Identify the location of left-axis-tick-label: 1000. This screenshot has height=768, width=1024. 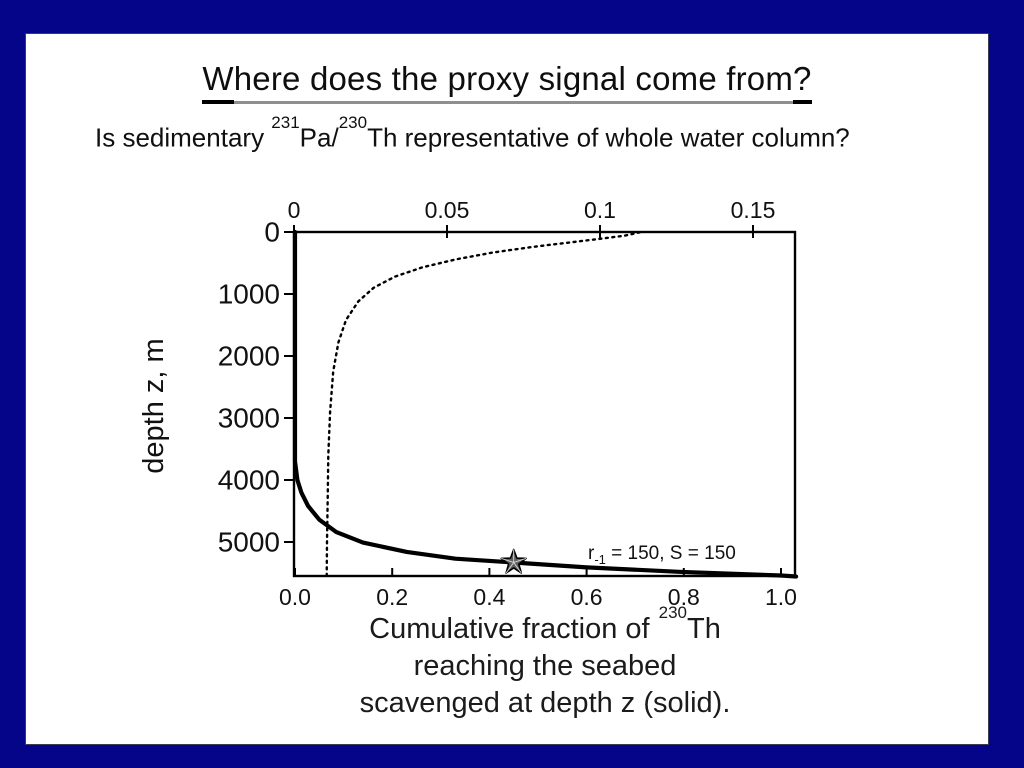
(249, 294).